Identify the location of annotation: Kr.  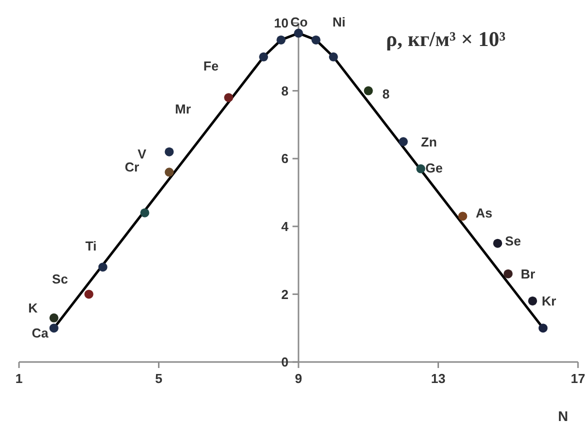
(549, 301).